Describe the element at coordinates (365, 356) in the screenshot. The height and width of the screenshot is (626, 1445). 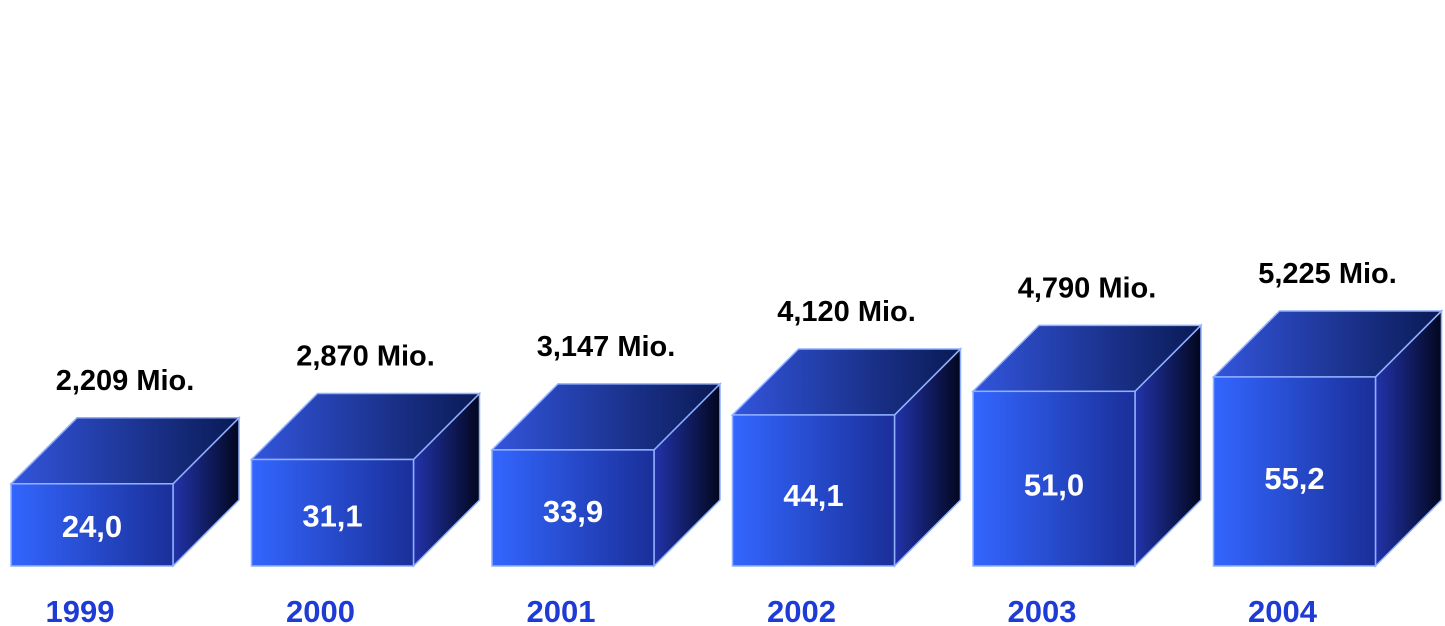
I see `bar-top-label: 2,870 Mio.` at that location.